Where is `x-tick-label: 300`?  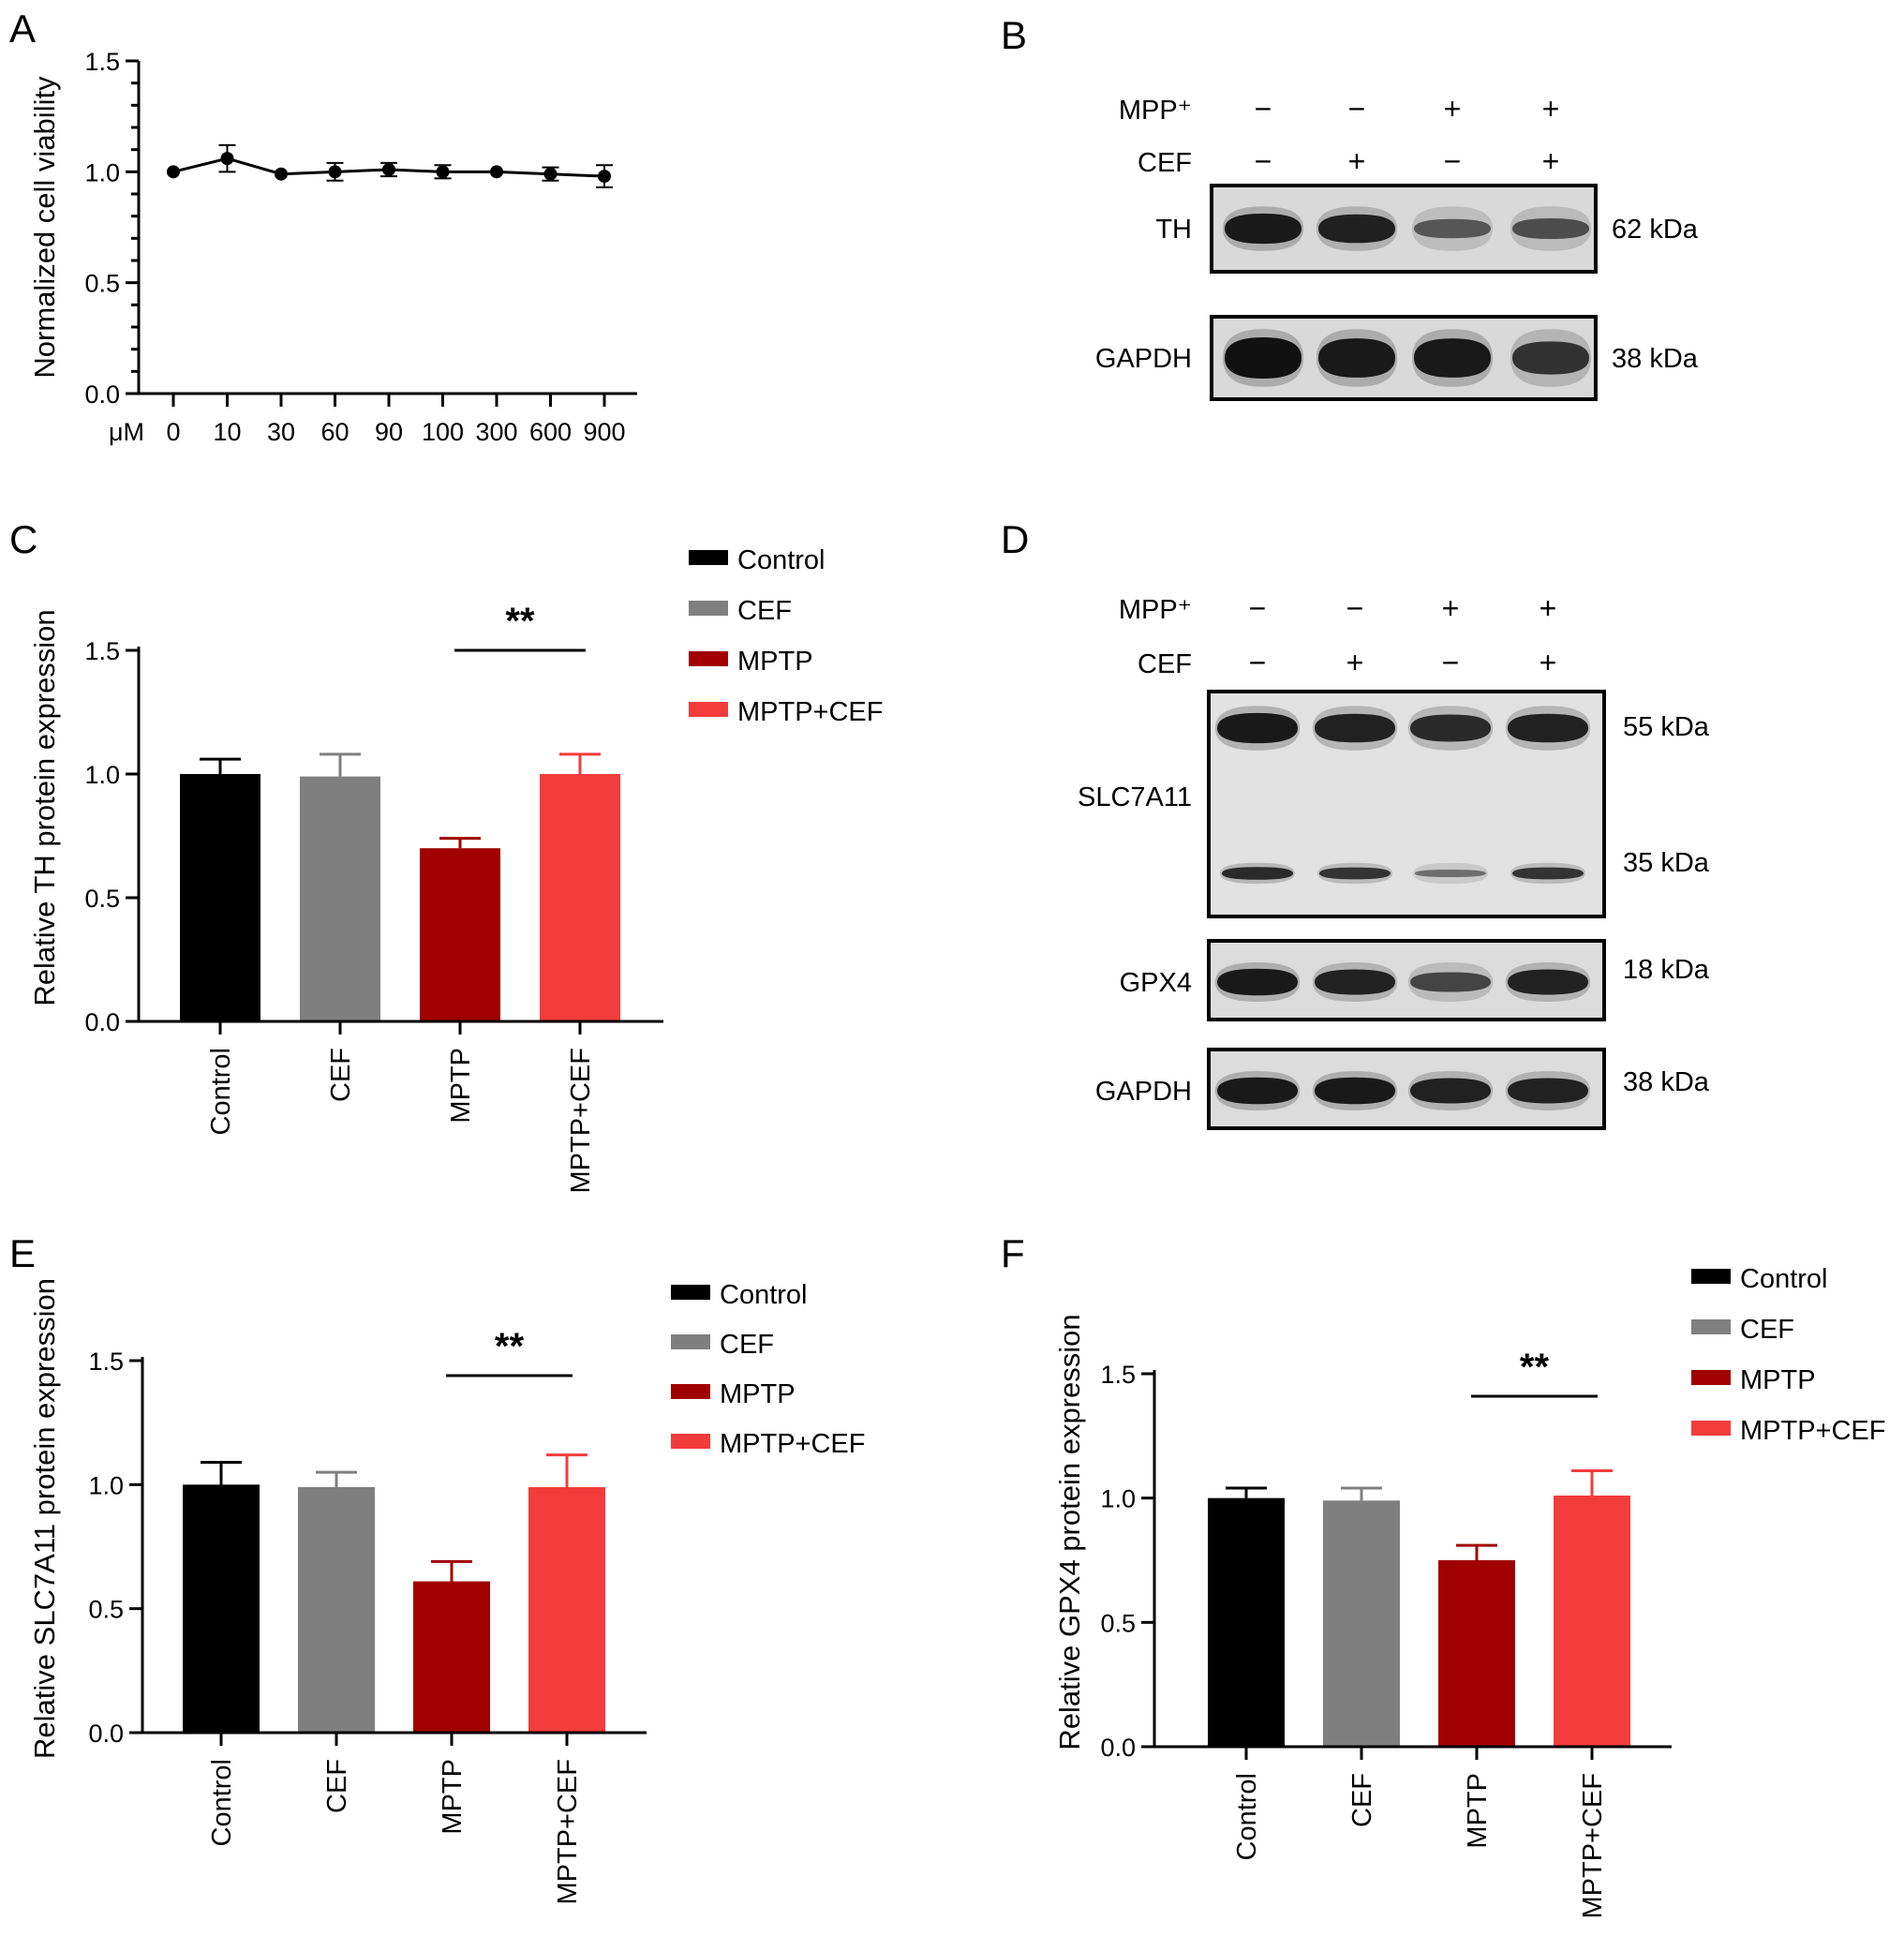
x-tick-label: 300 is located at coordinates (496, 432).